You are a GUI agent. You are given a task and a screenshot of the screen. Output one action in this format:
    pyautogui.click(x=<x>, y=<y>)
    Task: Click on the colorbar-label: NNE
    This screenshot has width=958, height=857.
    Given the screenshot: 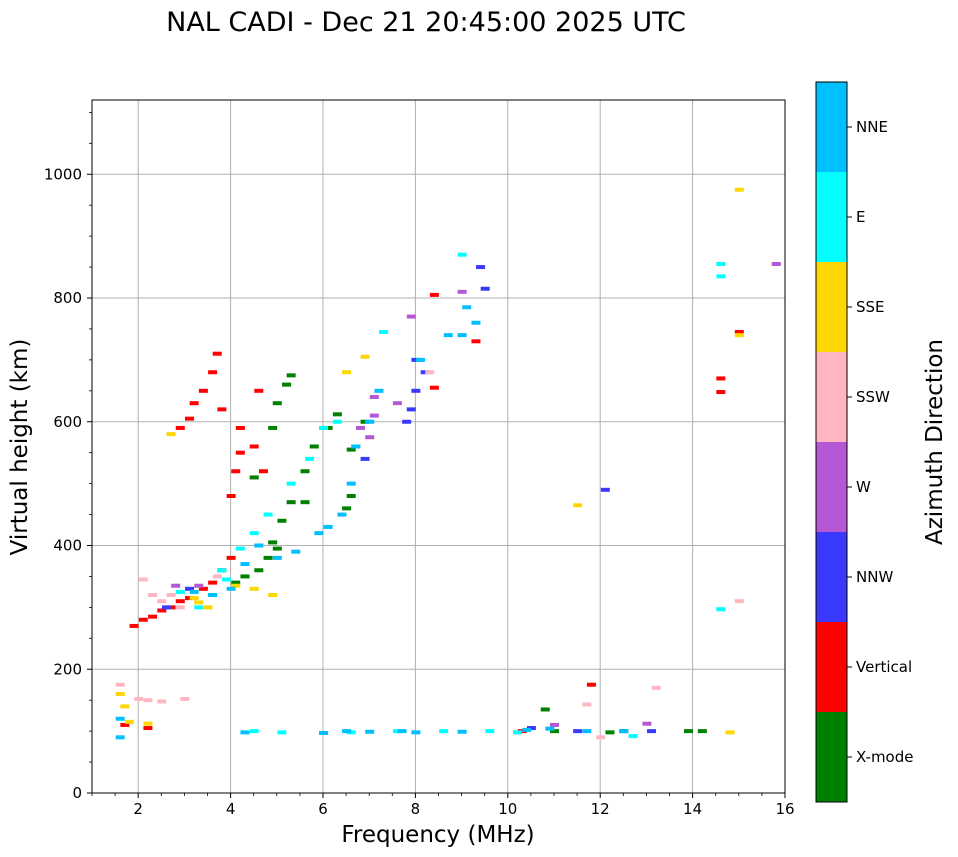 What is the action you would take?
    pyautogui.click(x=872, y=127)
    